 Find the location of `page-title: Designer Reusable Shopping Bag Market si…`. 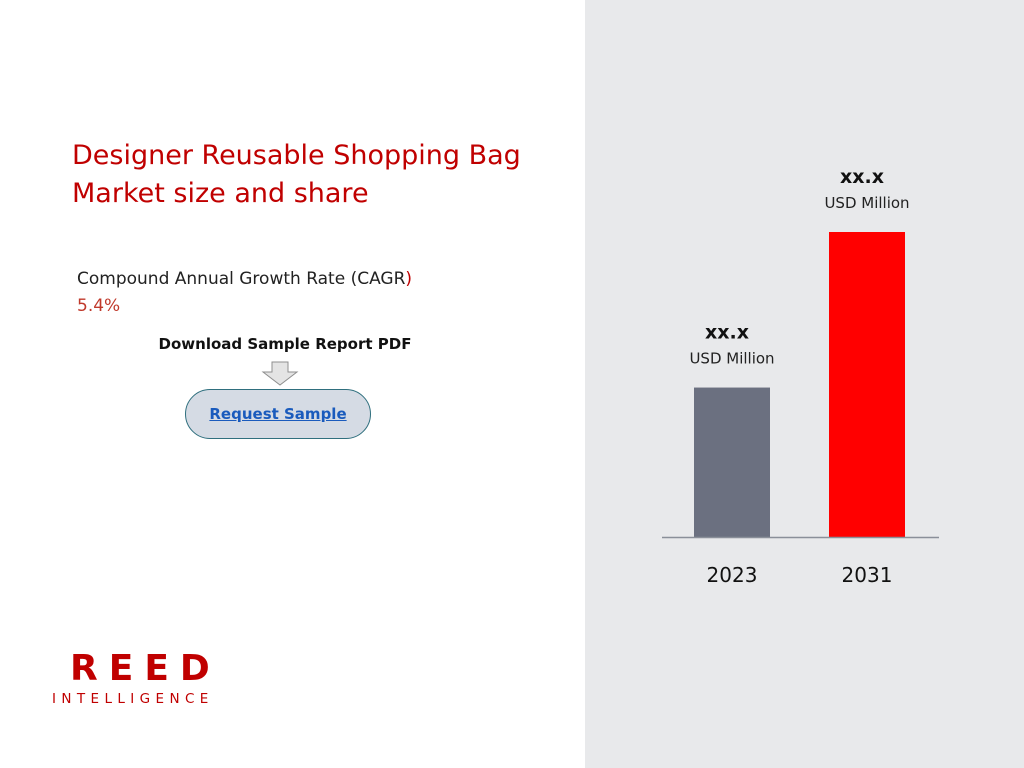

page-title: Designer Reusable Shopping Bag Market si… is located at coordinates (322, 175).